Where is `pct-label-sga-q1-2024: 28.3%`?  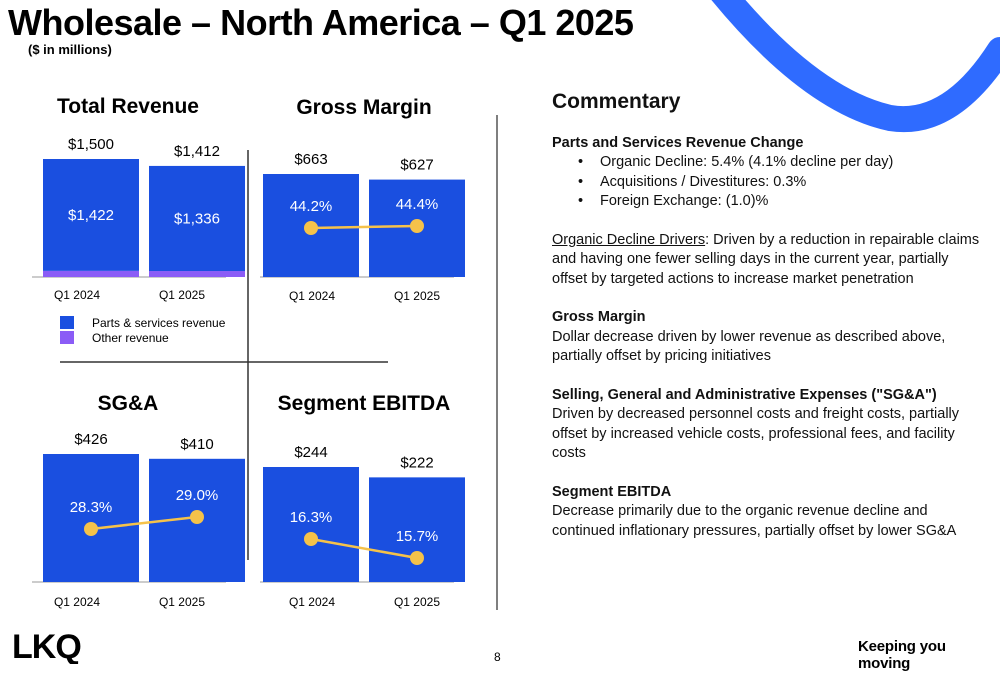
pct-label-sga-q1-2024: 28.3% is located at coordinates (91, 507).